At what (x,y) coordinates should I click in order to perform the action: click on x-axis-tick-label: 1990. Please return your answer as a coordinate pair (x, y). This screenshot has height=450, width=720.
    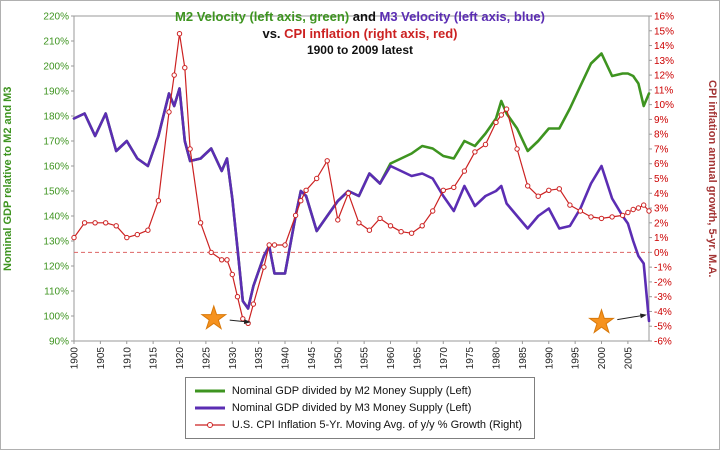
    Looking at the image, I should click on (549, 358).